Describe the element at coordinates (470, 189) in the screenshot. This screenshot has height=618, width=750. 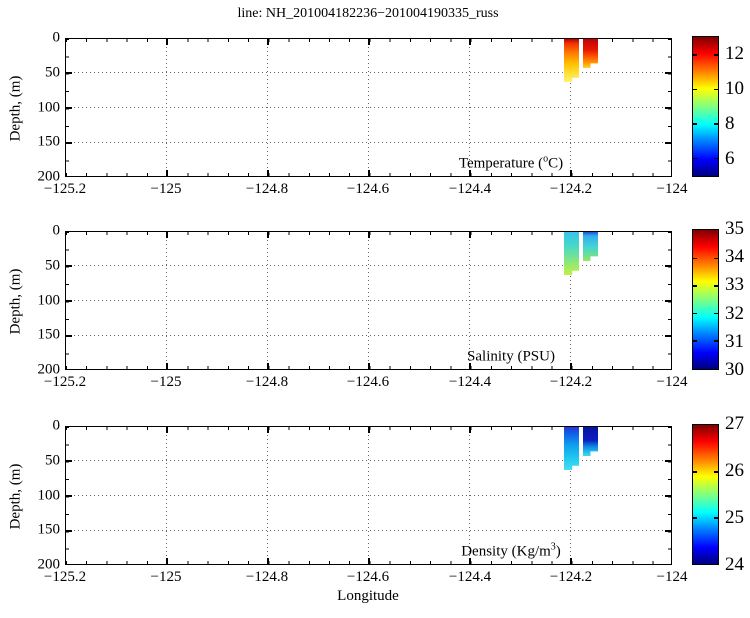
I see `x-tick-label: −124.4` at that location.